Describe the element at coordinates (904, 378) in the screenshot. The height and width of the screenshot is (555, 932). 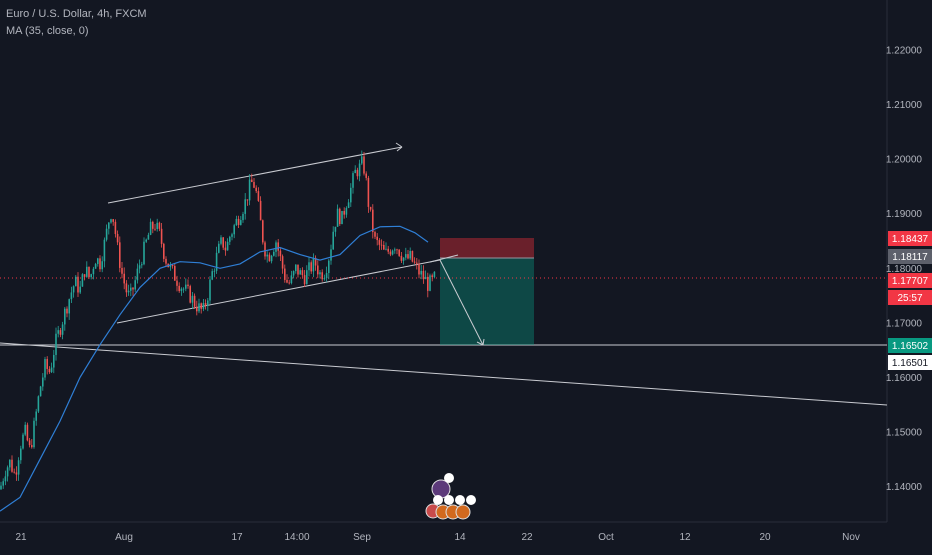
I see `price-tick-label: 1.16000` at that location.